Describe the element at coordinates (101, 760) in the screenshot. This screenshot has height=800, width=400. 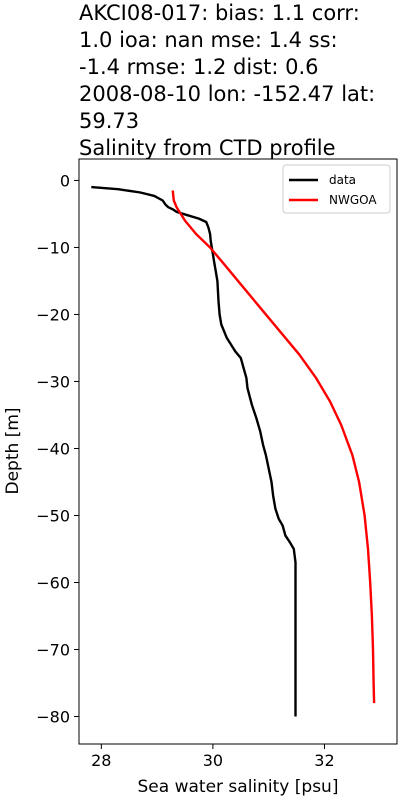
I see `x-tick-label: 28` at that location.